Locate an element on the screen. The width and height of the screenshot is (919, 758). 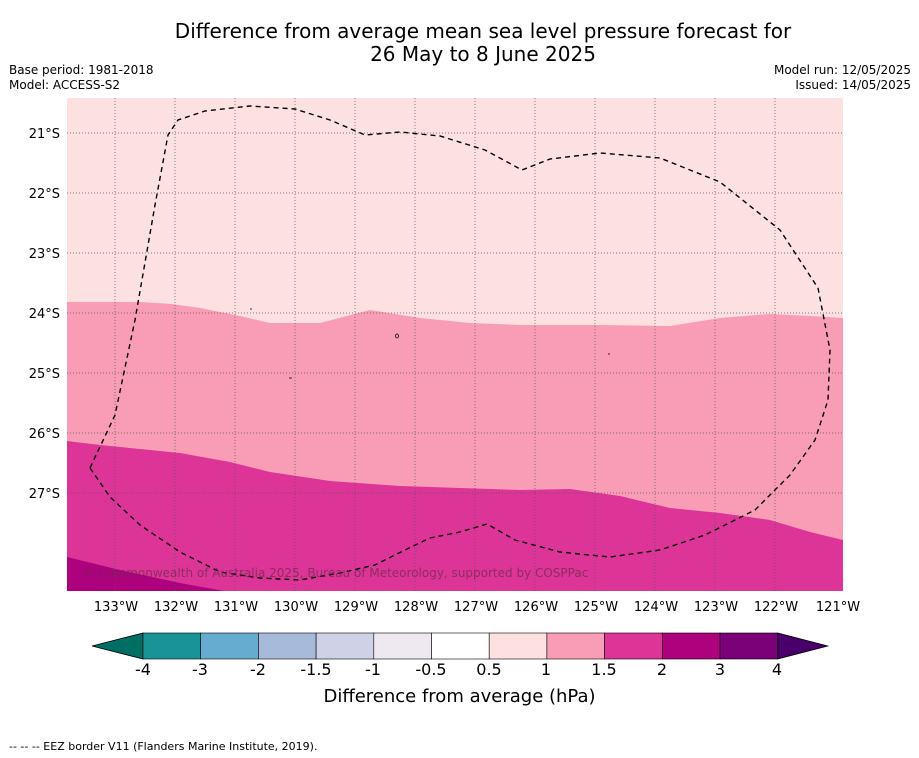
colorbar-tick--3: -3 is located at coordinates (200, 669).